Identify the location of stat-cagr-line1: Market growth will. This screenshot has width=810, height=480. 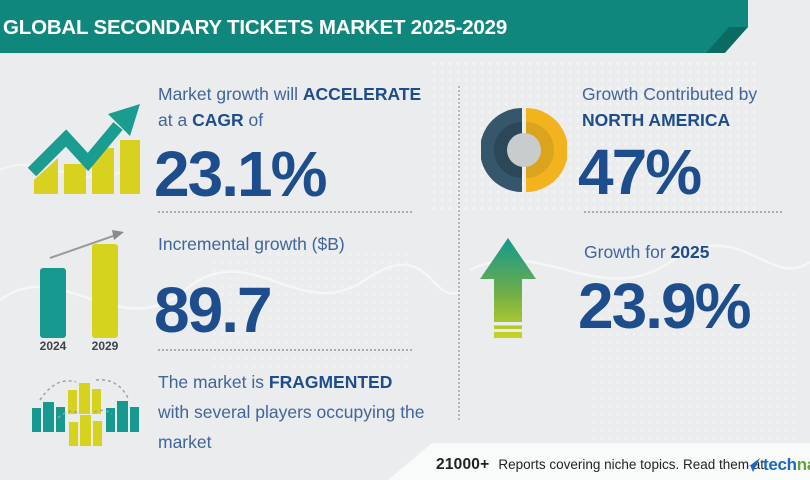
(230, 94).